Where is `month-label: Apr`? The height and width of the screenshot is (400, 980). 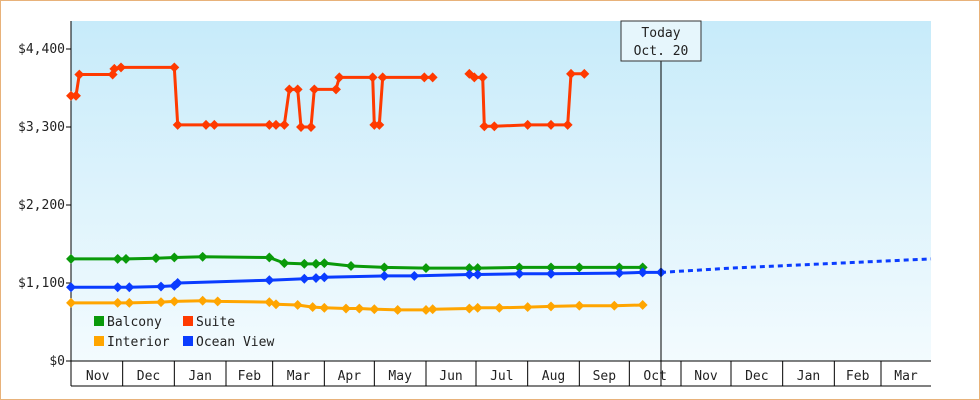
month-label: Apr is located at coordinates (350, 376).